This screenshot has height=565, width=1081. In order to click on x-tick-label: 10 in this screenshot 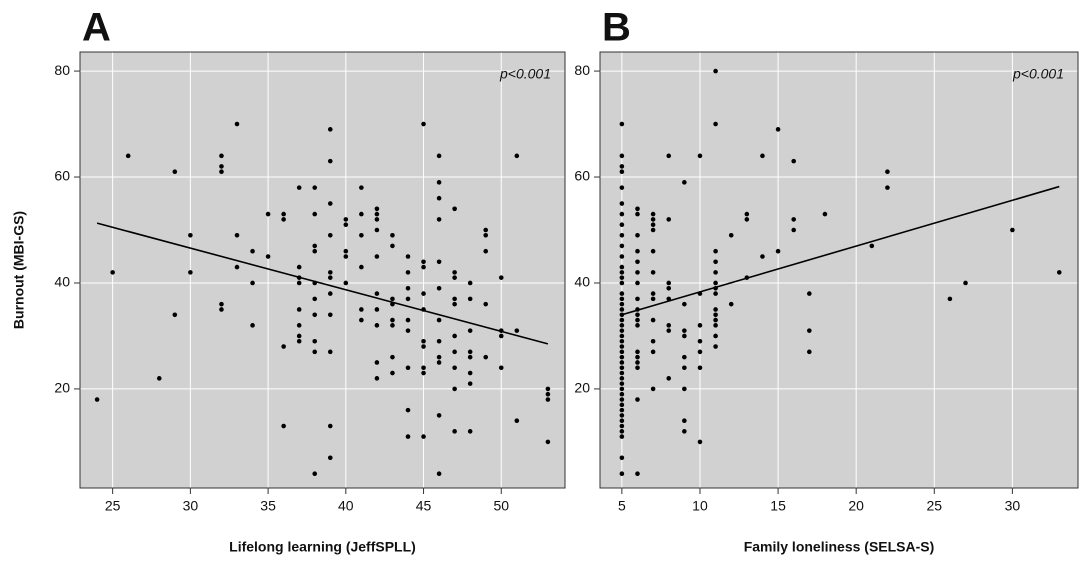, I will do `click(700, 506)`.